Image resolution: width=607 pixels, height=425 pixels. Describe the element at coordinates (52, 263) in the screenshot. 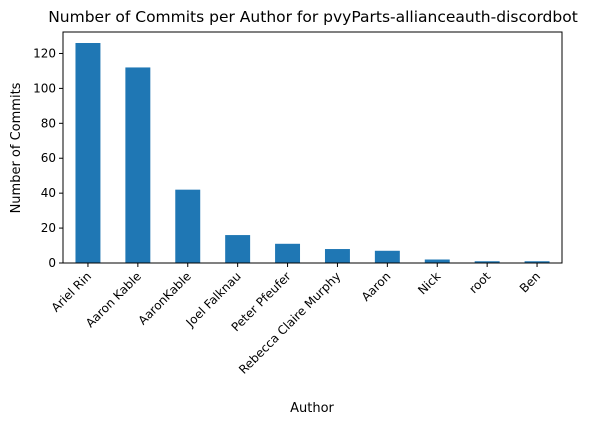

I see `y-tick-label: 0` at that location.